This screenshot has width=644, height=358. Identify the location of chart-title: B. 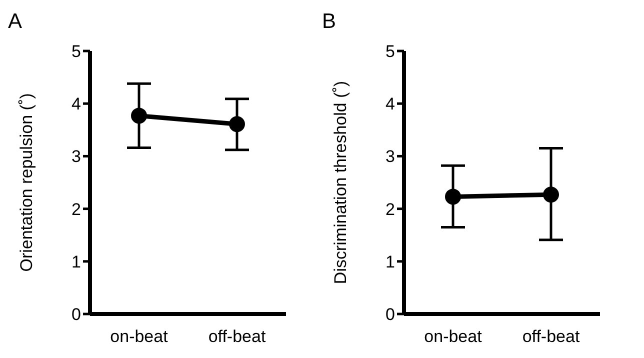
(329, 22).